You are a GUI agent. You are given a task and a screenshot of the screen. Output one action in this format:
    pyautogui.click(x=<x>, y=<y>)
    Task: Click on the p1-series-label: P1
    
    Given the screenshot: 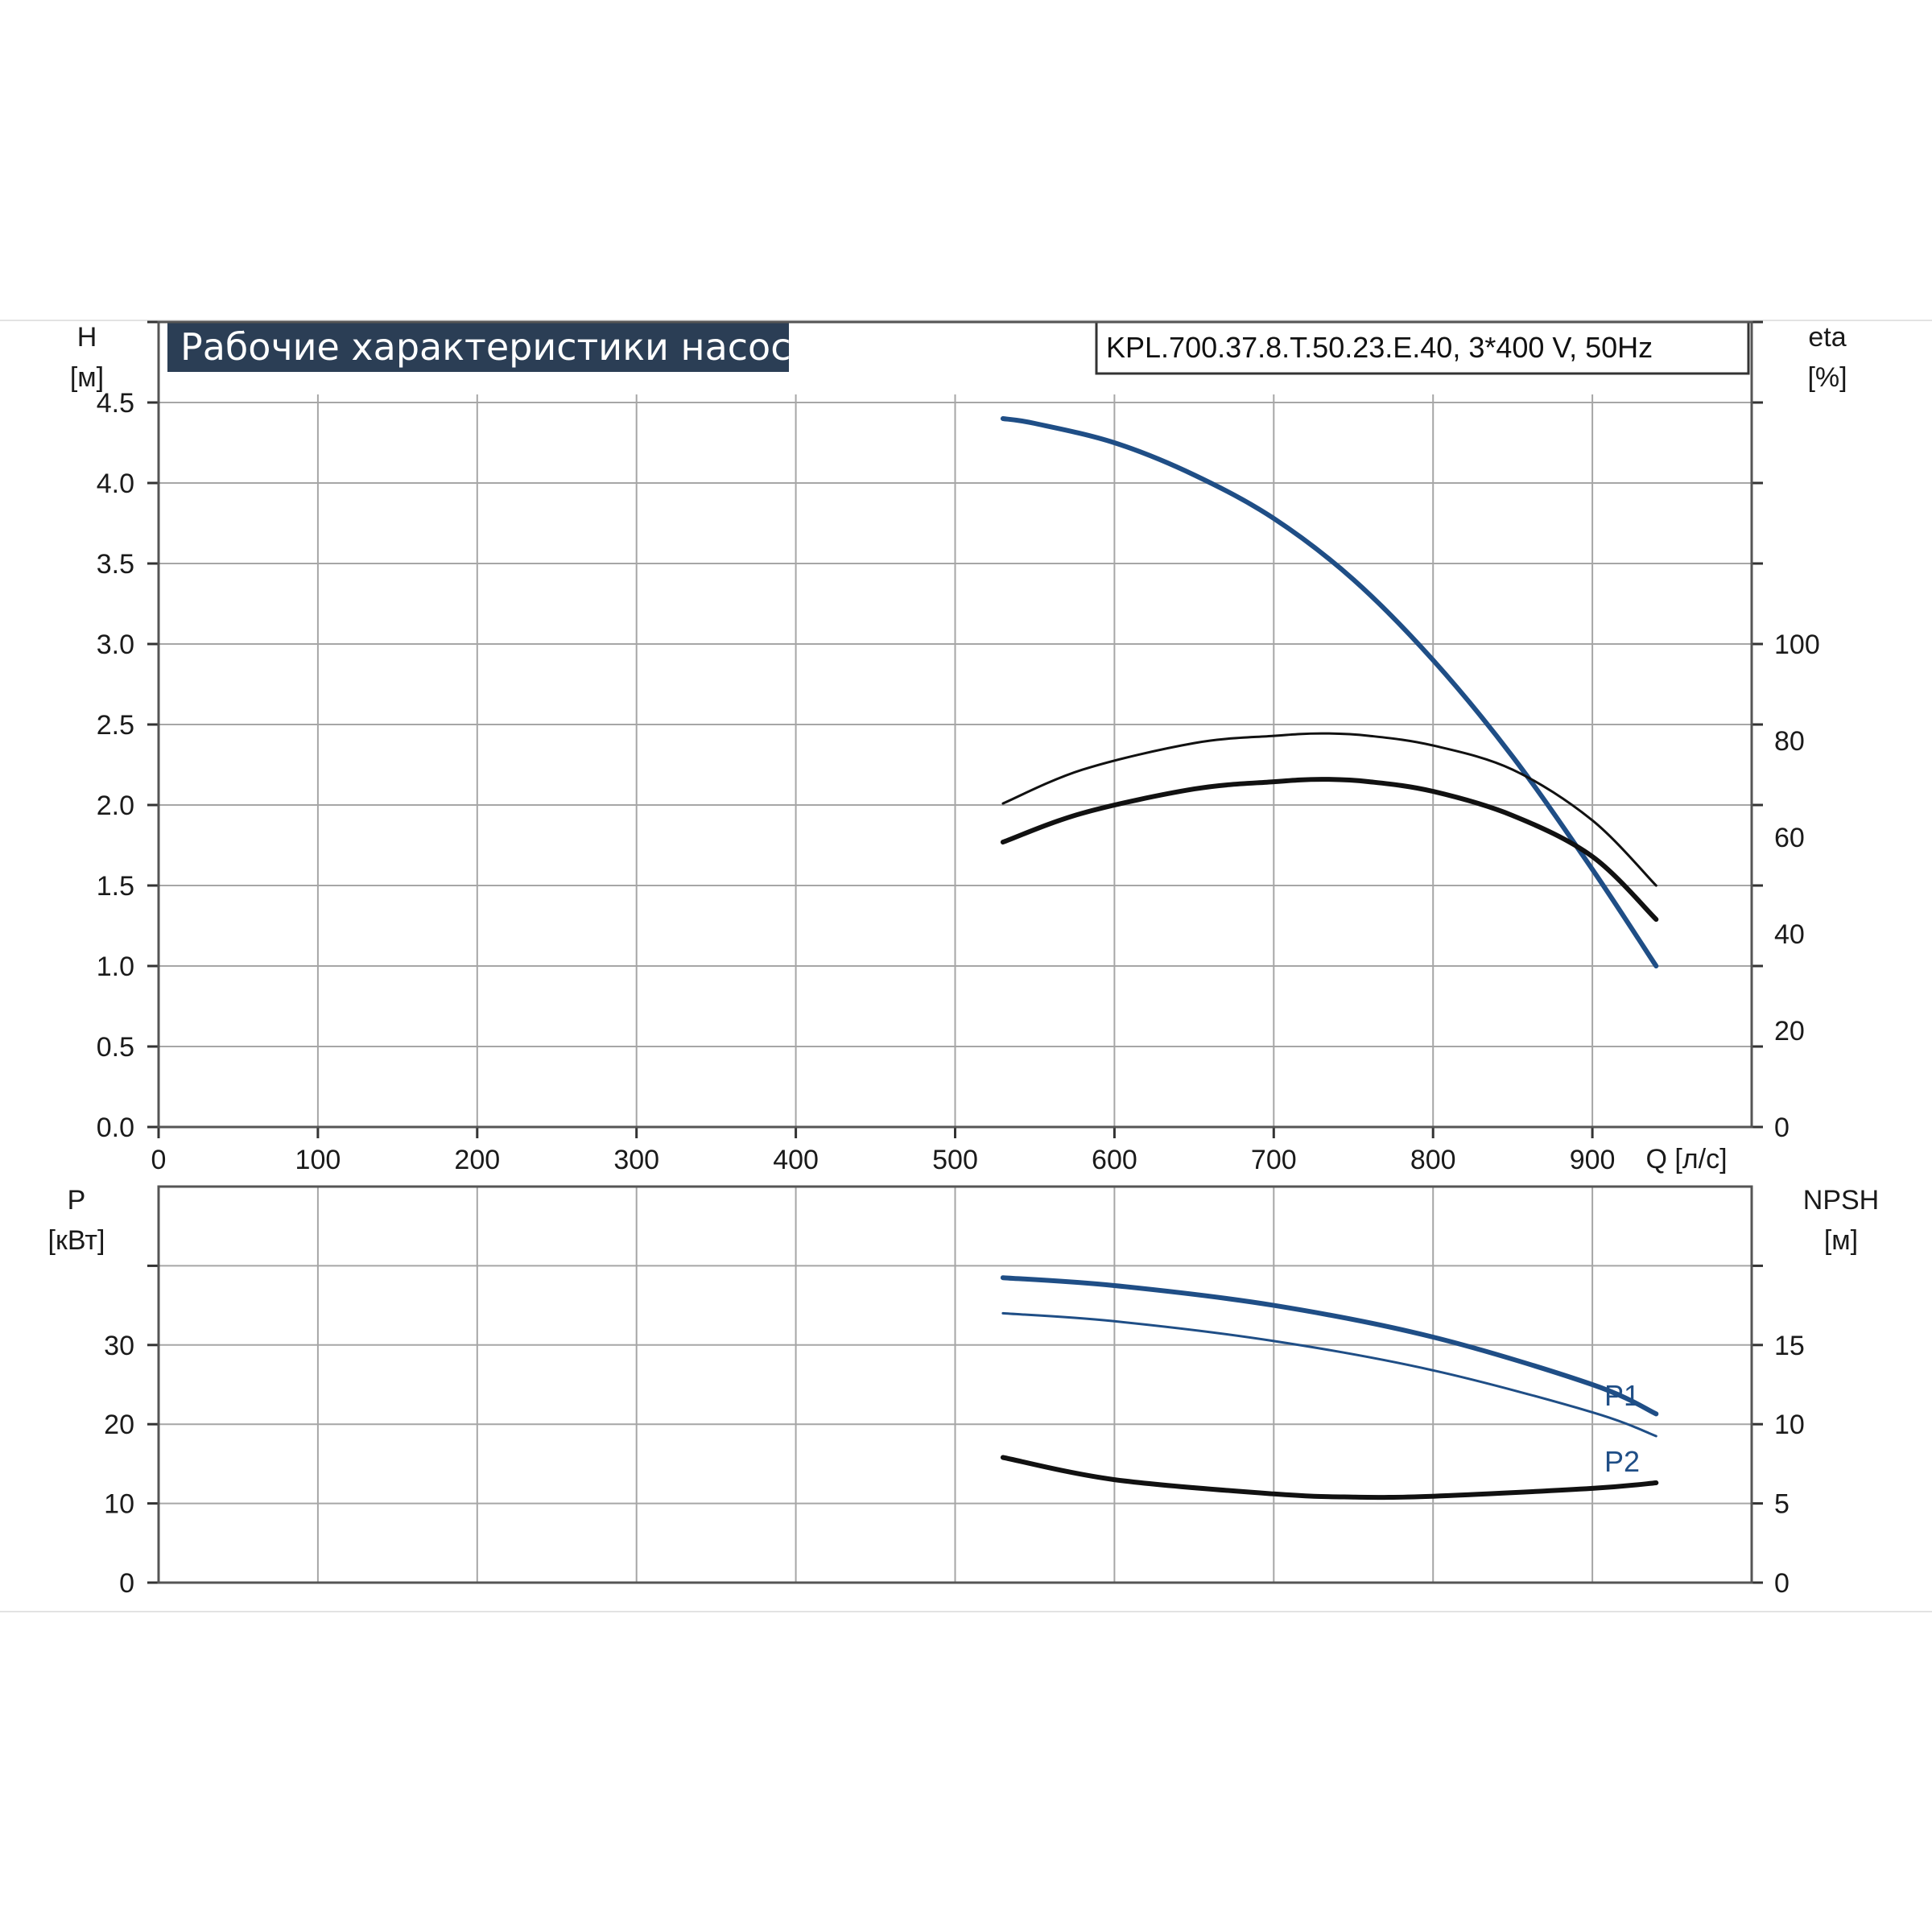 What is the action you would take?
    pyautogui.click(x=1622, y=1395)
    